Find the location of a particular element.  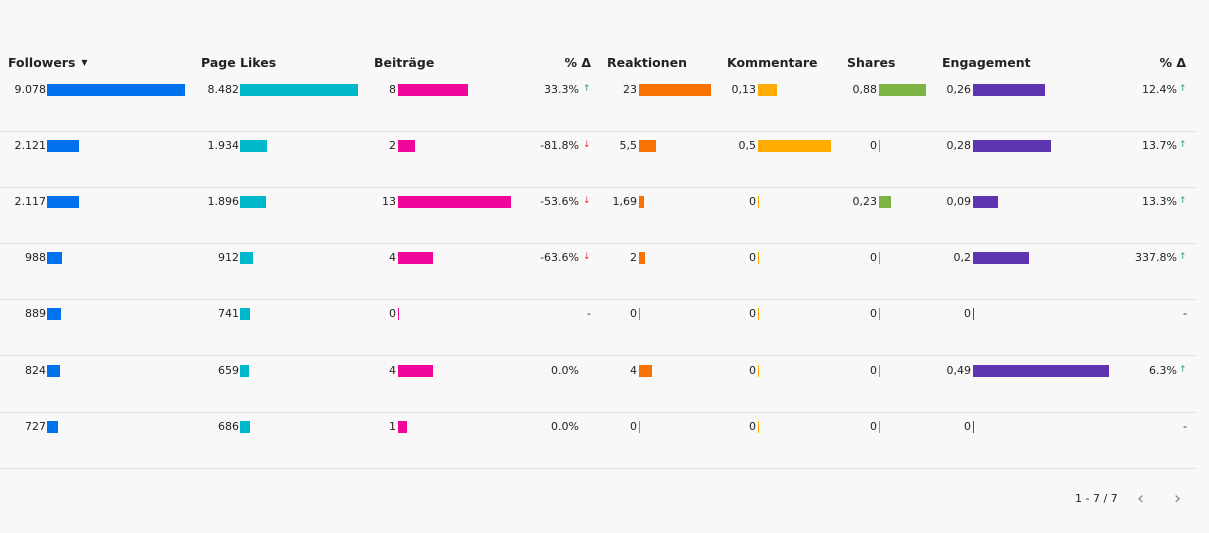

page-likes-value: 1.934 is located at coordinates (223, 146).